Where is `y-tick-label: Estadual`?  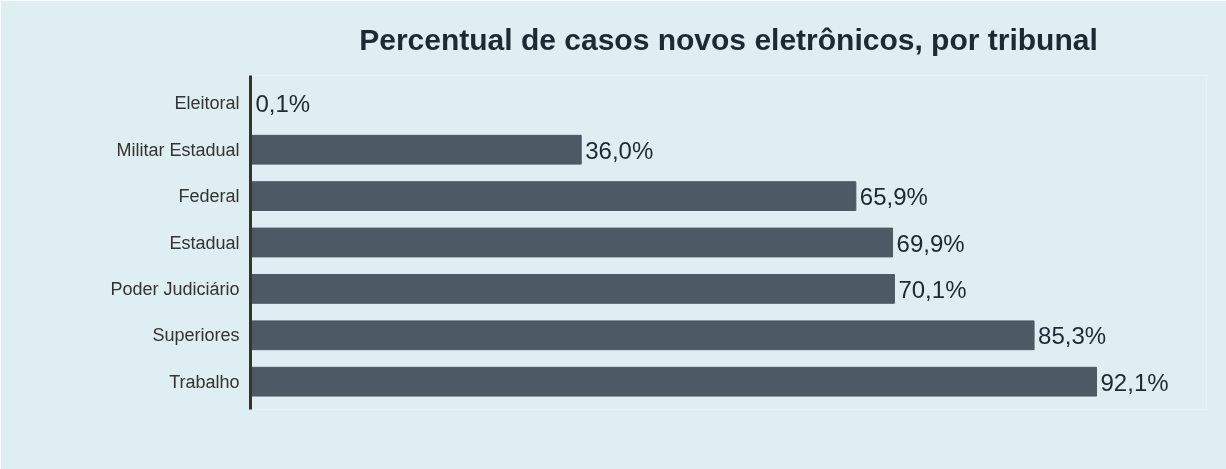 y-tick-label: Estadual is located at coordinates (204, 242).